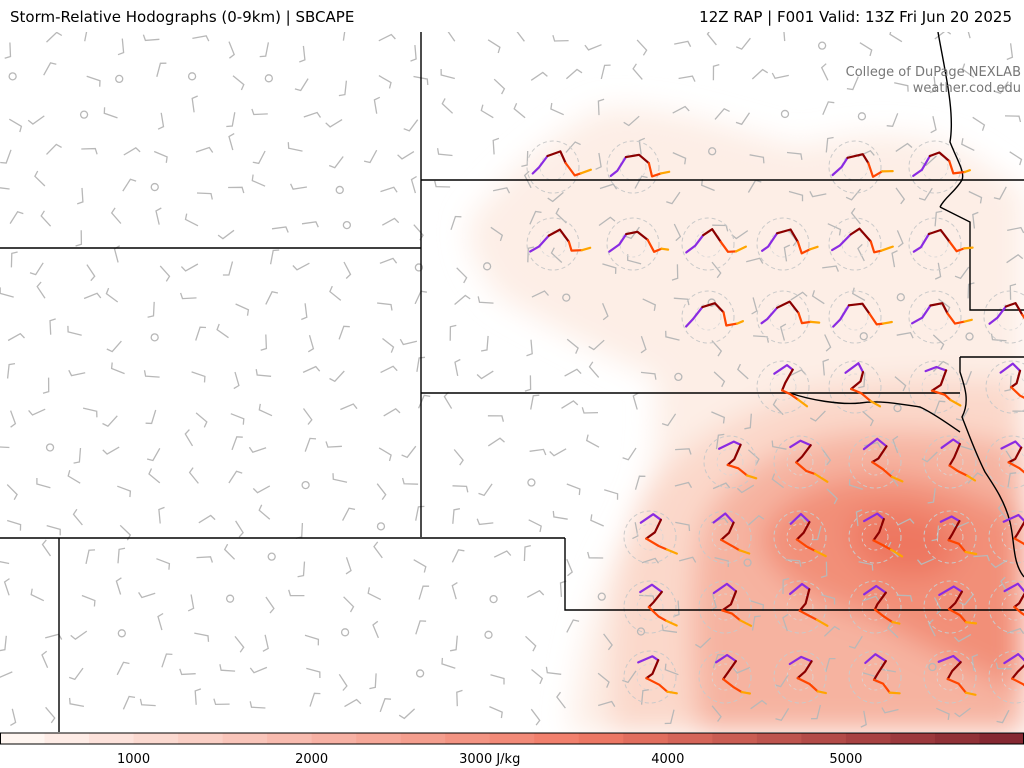 This screenshot has width=1024, height=768. I want to click on colorbar-bar, so click(512, 738).